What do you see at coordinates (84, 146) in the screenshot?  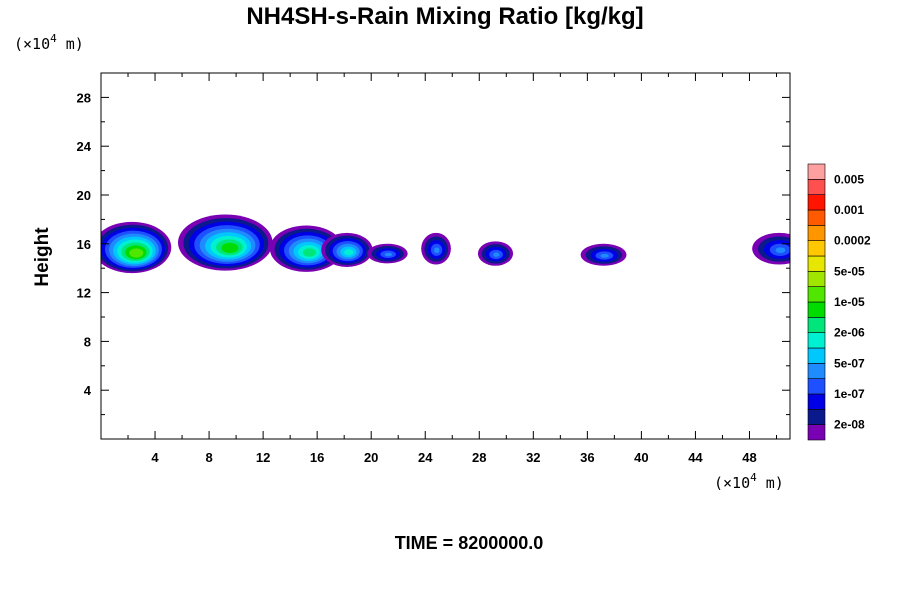 I see `y-tick-label: 24` at bounding box center [84, 146].